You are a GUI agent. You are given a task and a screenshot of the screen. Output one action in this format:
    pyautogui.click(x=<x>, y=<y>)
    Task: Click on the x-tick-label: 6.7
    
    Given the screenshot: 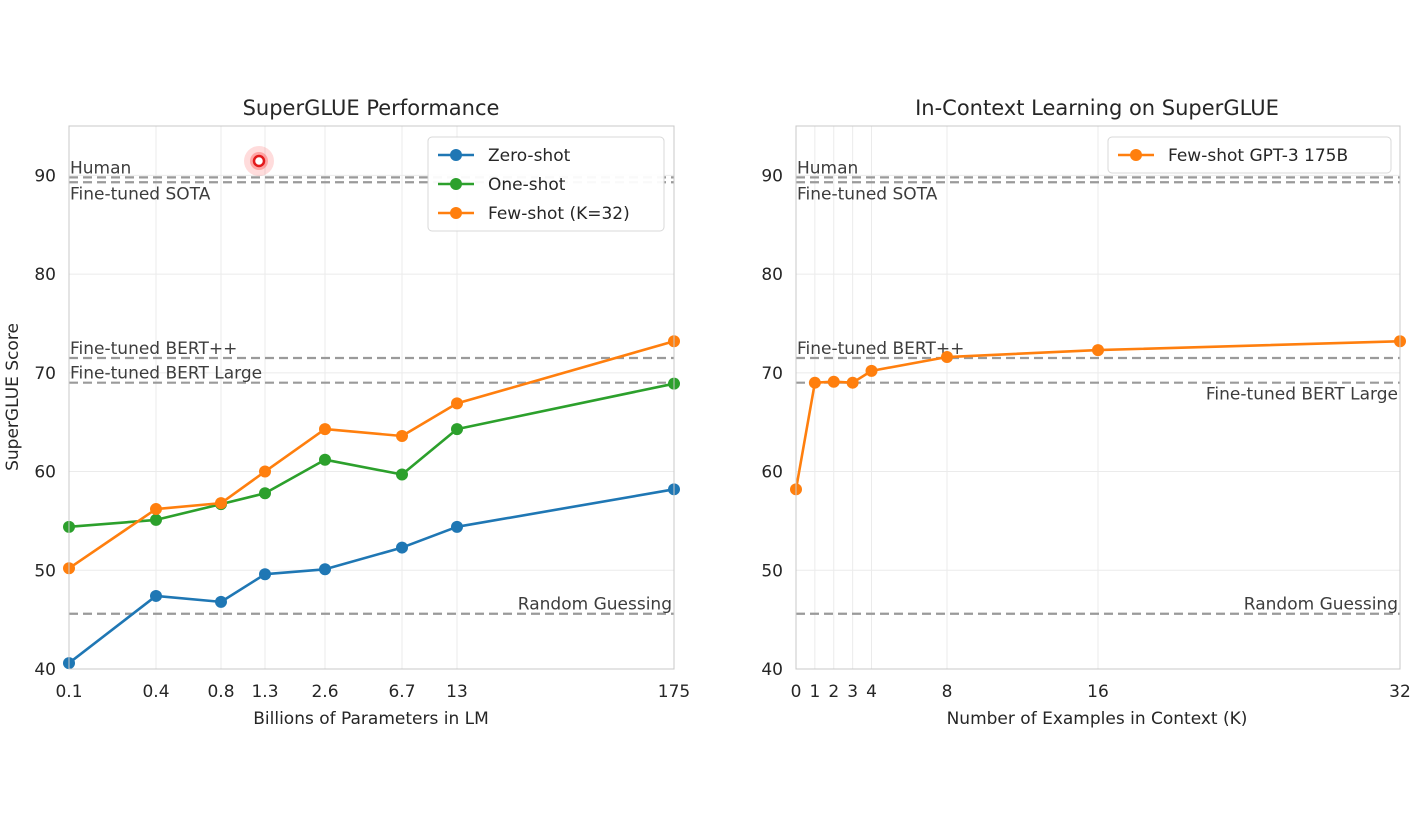 What is the action you would take?
    pyautogui.click(x=401, y=692)
    